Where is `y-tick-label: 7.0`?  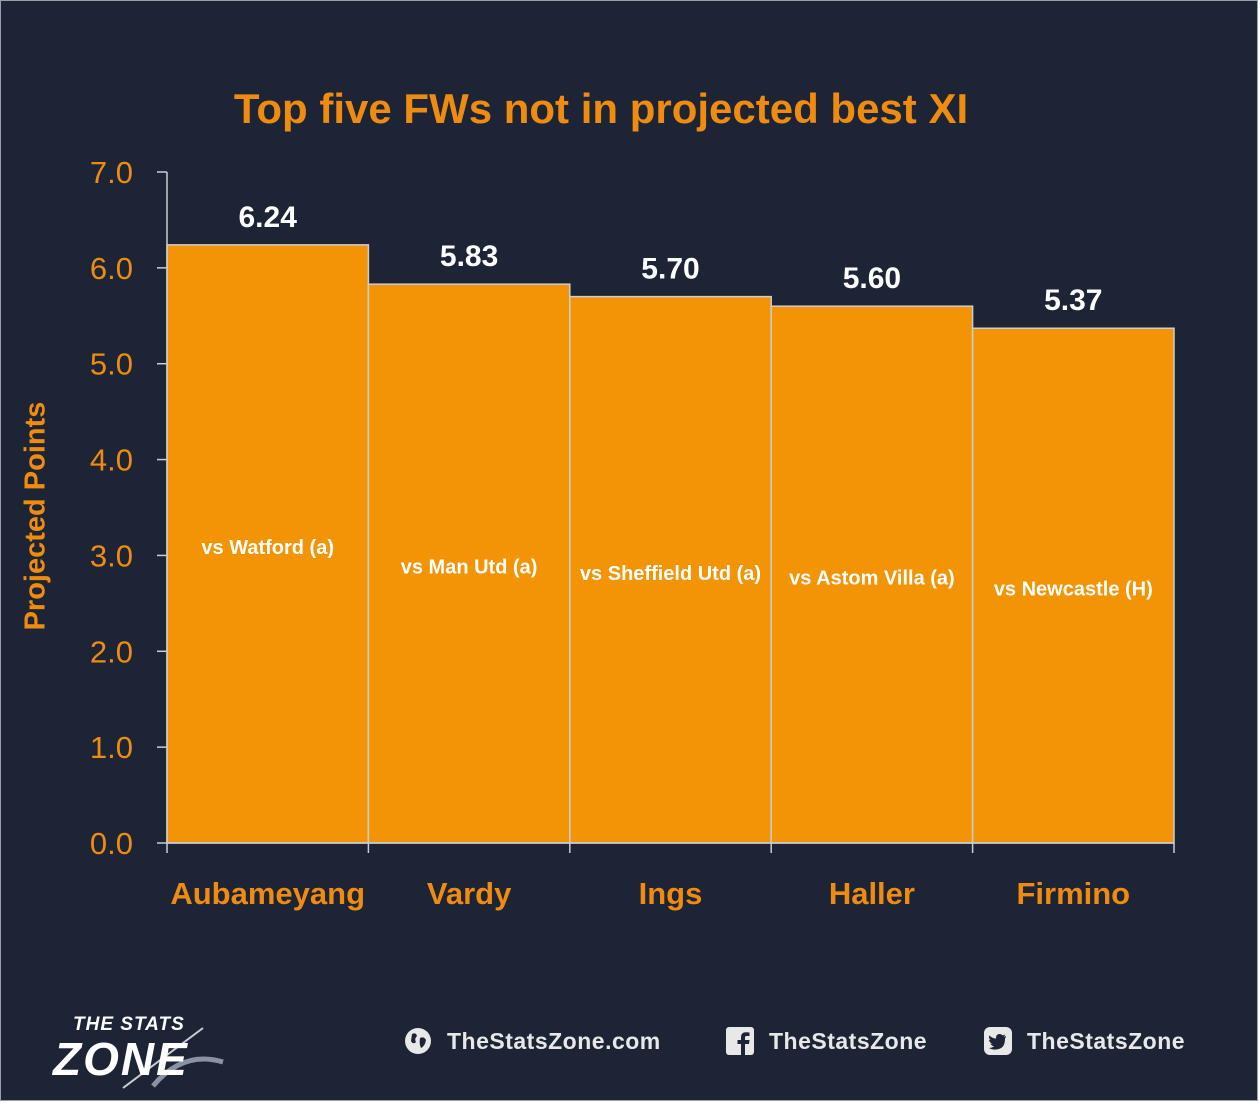 y-tick-label: 7.0 is located at coordinates (111, 172).